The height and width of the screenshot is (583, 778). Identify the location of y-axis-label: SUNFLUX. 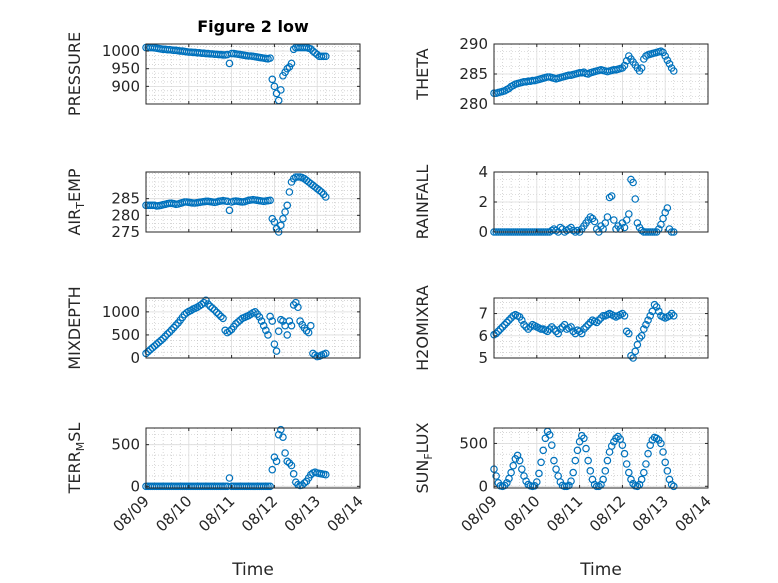
(424, 457).